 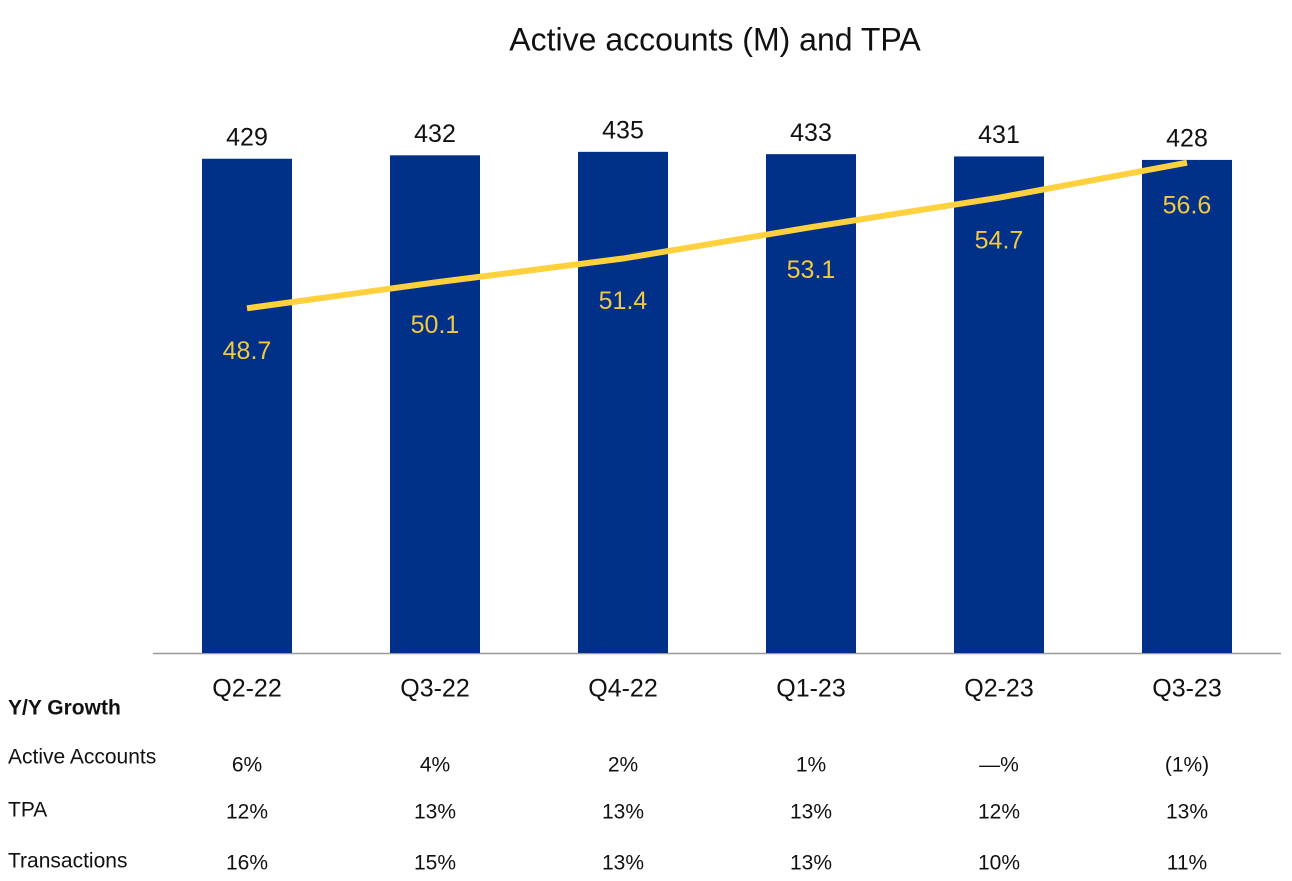 I want to click on line-value-label: 56.6, so click(x=1187, y=205).